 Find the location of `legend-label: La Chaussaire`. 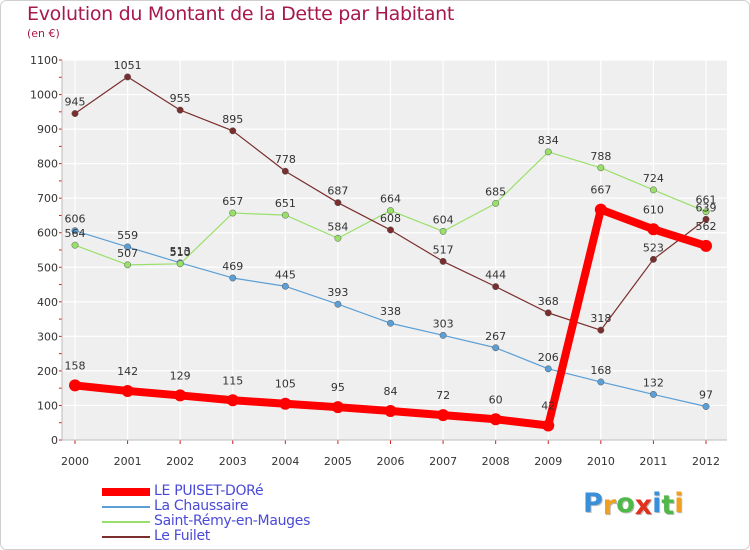

legend-label: La Chaussaire is located at coordinates (201, 506).